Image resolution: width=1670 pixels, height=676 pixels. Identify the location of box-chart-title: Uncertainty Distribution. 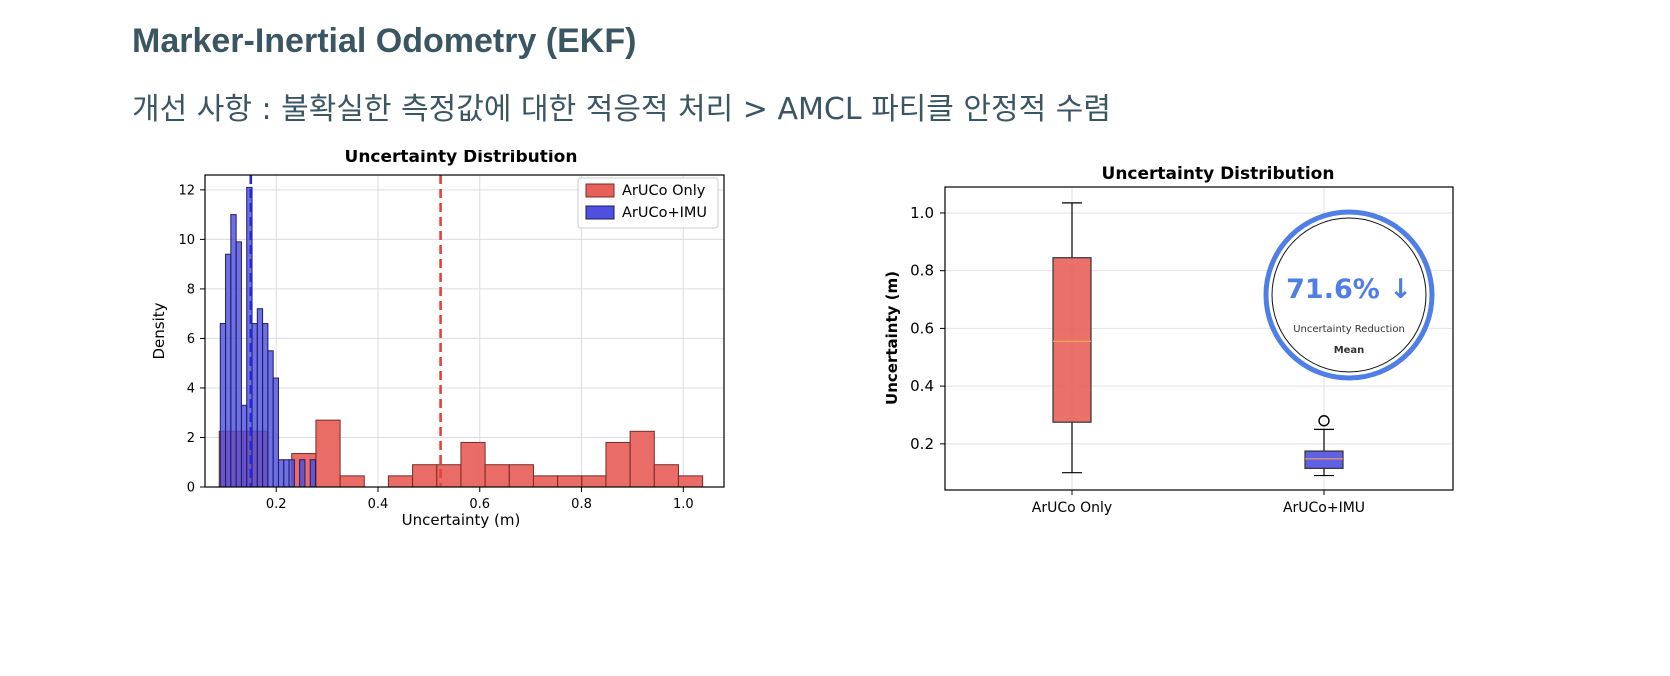
(1218, 174).